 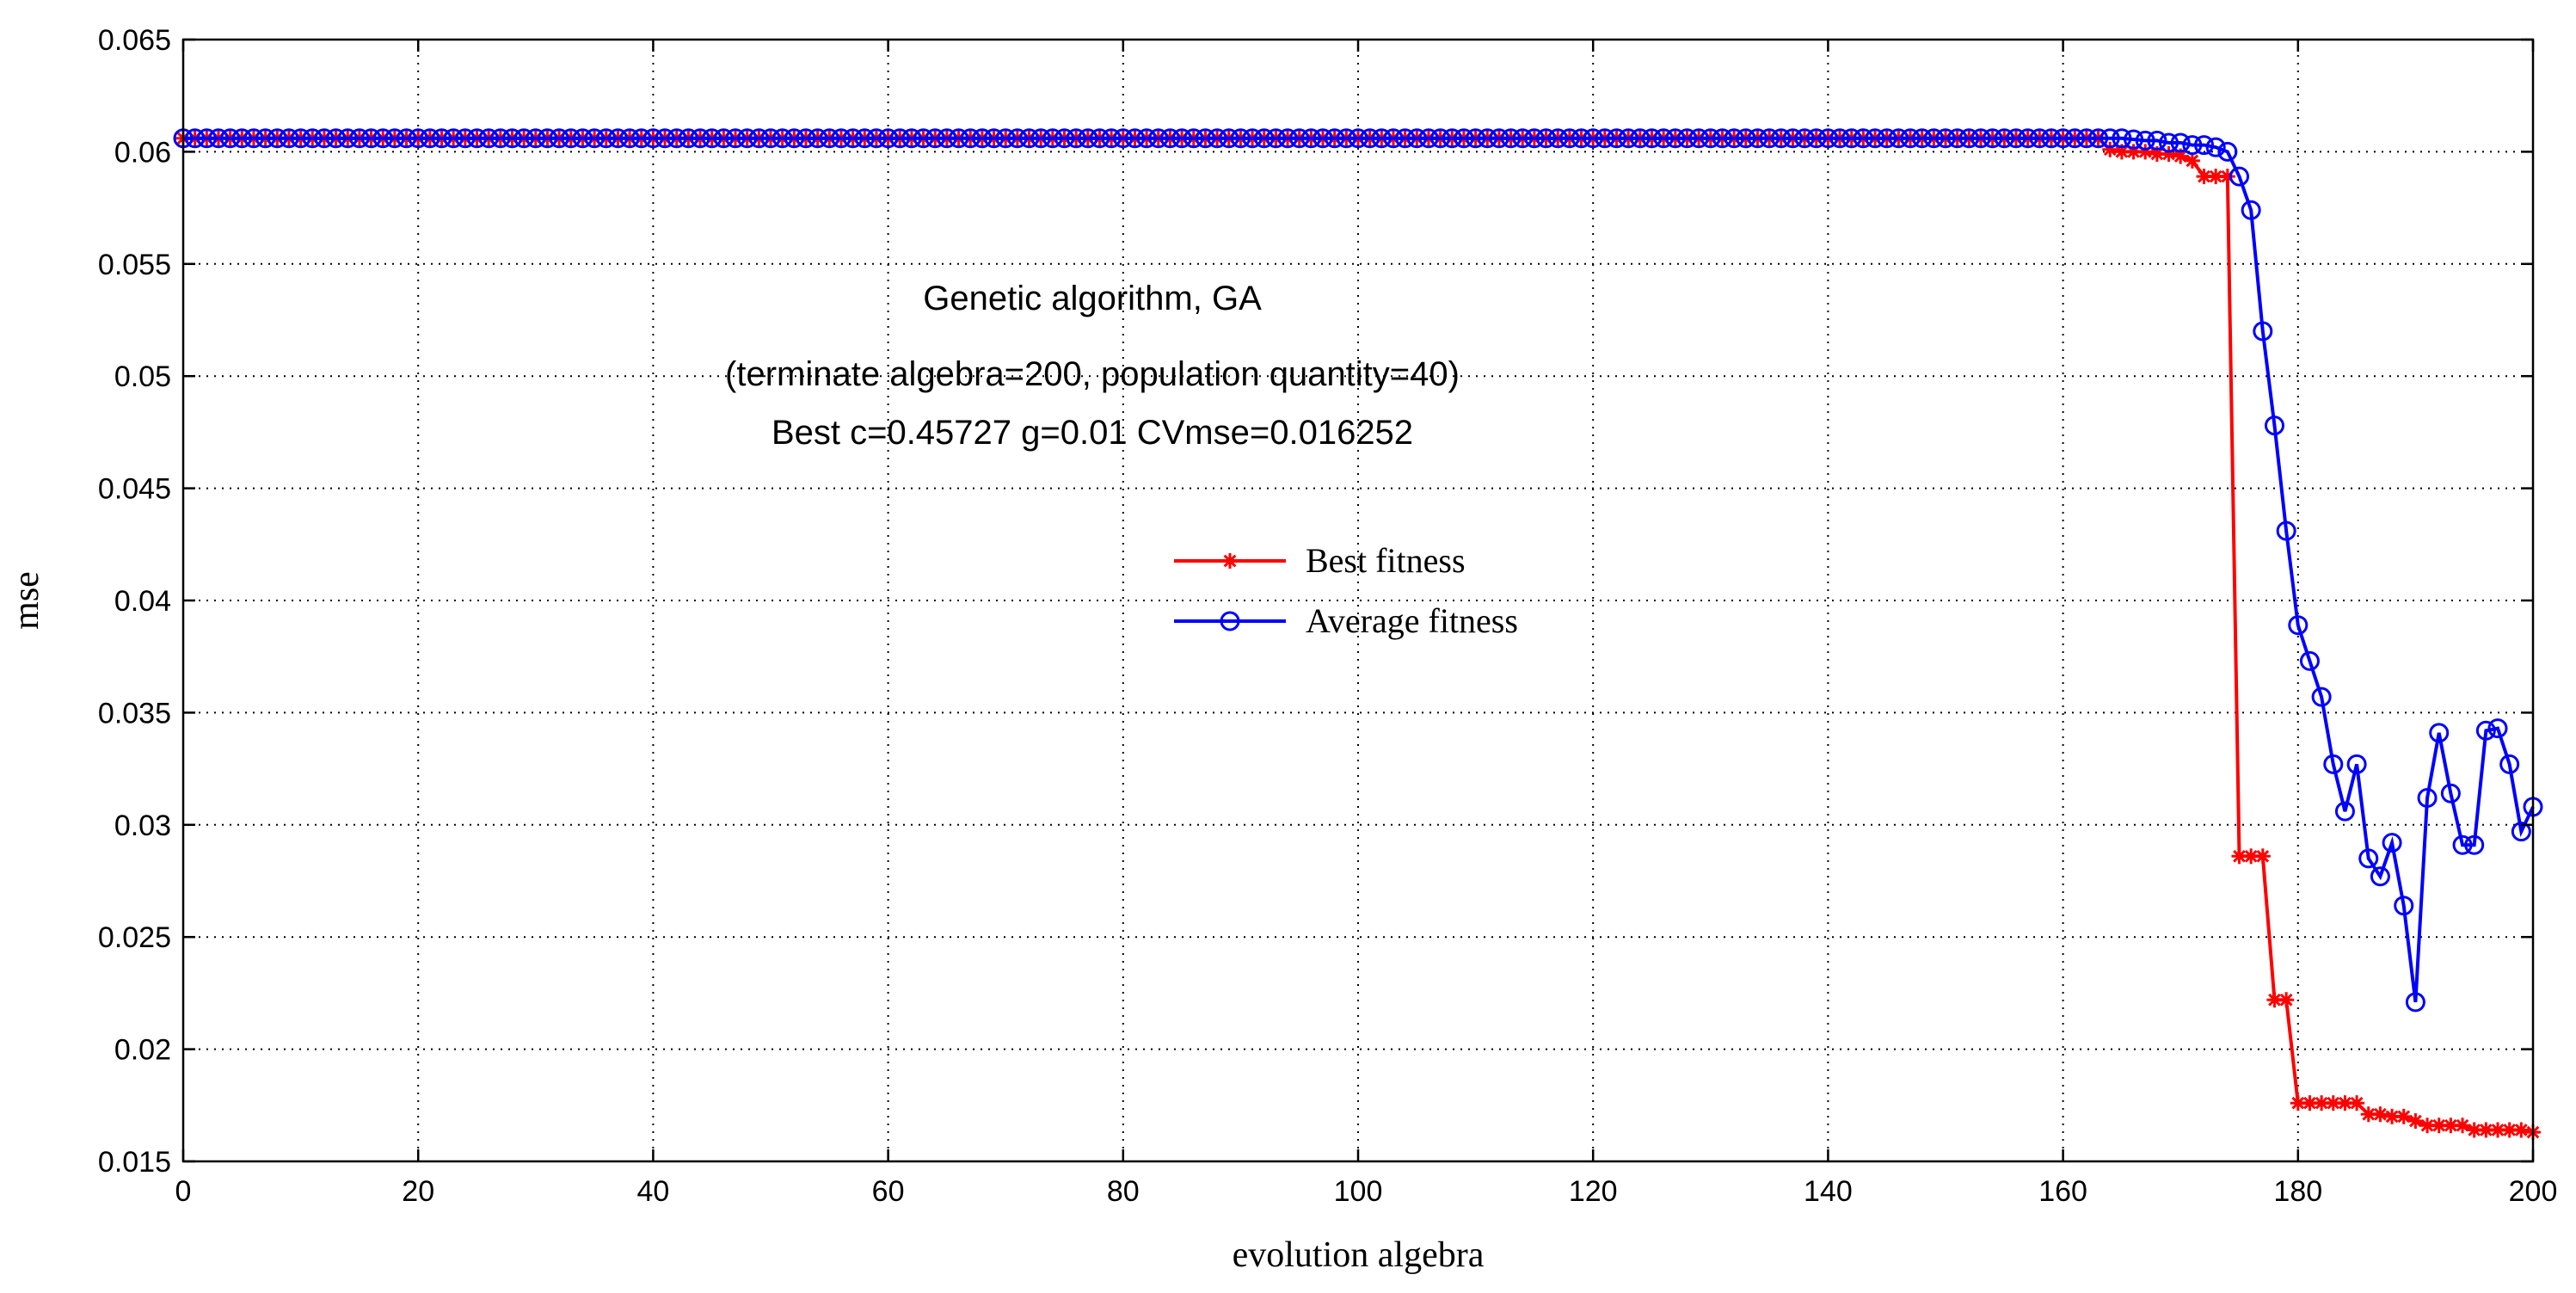 What do you see at coordinates (142, 376) in the screenshot?
I see `y-tick-label: 0.05` at bounding box center [142, 376].